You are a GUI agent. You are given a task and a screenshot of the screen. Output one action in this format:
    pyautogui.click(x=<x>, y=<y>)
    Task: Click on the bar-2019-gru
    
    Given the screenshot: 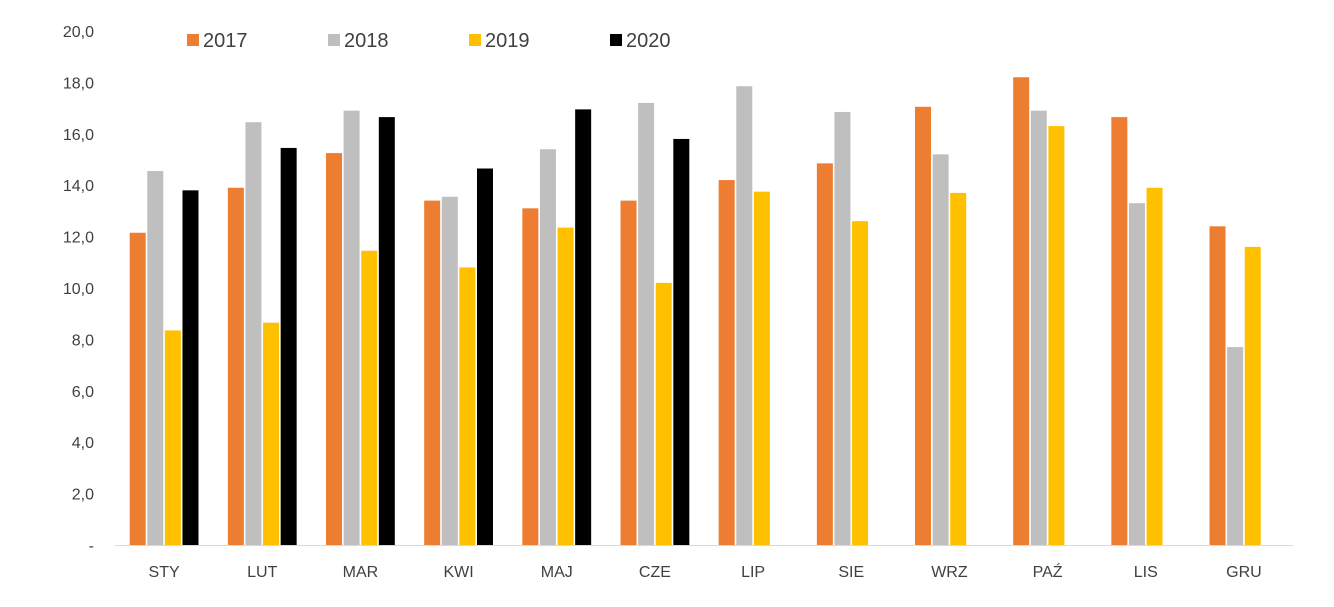 What is the action you would take?
    pyautogui.click(x=1252, y=395)
    